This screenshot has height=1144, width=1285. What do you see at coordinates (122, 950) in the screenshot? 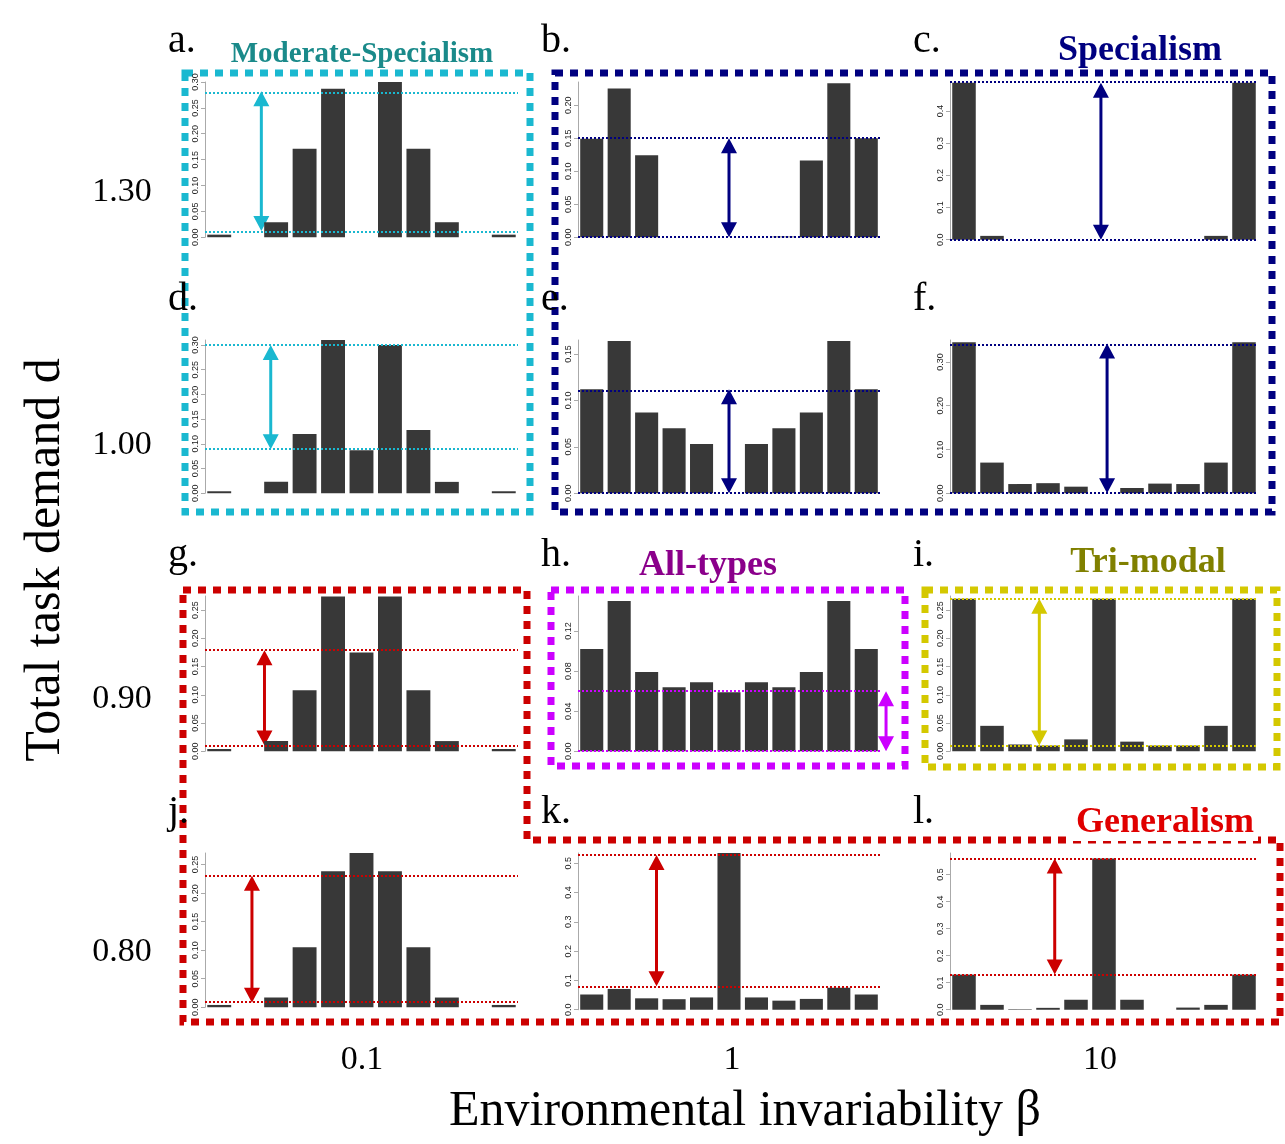
I see `text: 0.80` at bounding box center [122, 950].